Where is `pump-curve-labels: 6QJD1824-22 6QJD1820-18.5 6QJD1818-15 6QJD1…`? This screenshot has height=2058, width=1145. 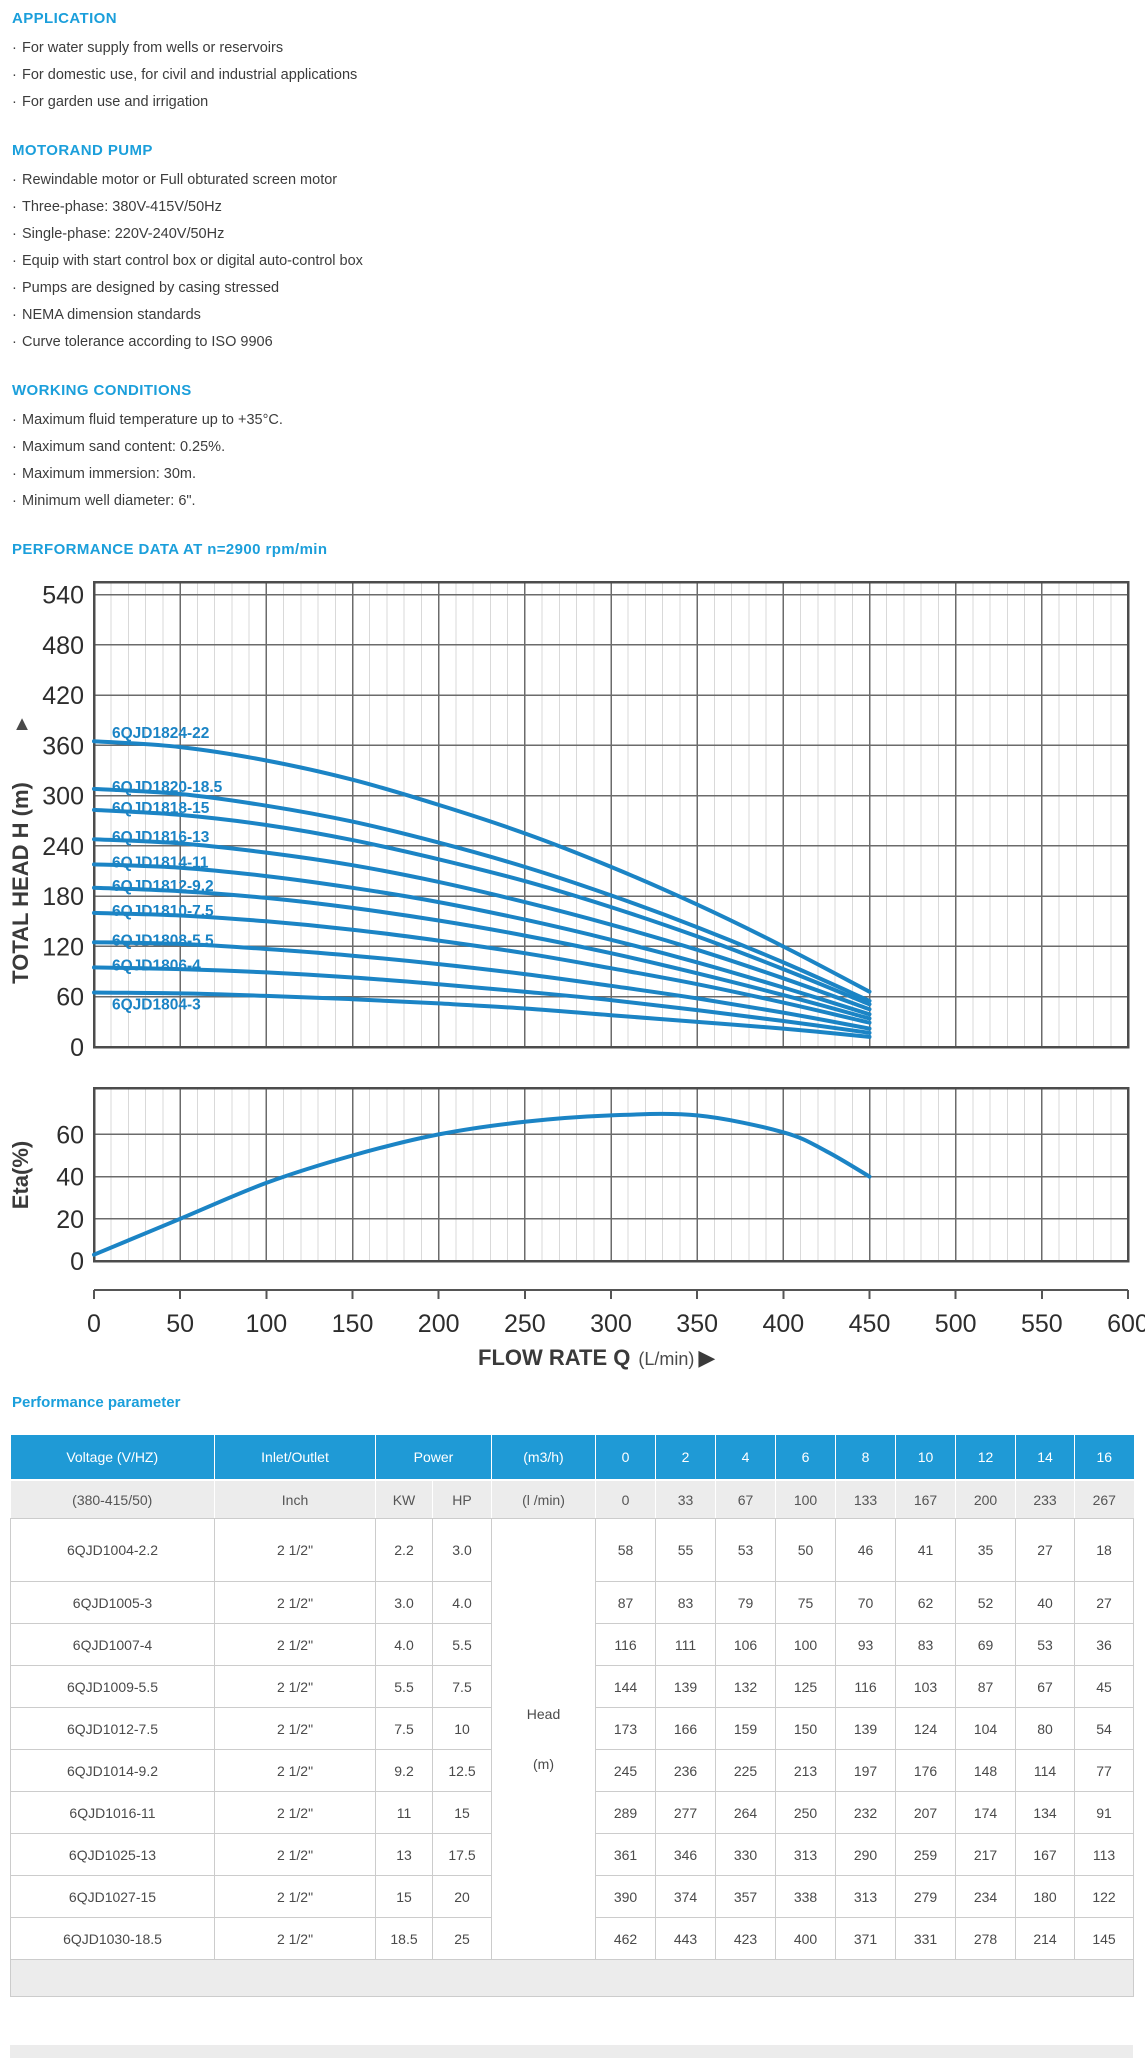 pump-curve-labels: 6QJD1824-22 6QJD1820-18.5 6QJD1818-15 6QJD1… is located at coordinates (167, 869).